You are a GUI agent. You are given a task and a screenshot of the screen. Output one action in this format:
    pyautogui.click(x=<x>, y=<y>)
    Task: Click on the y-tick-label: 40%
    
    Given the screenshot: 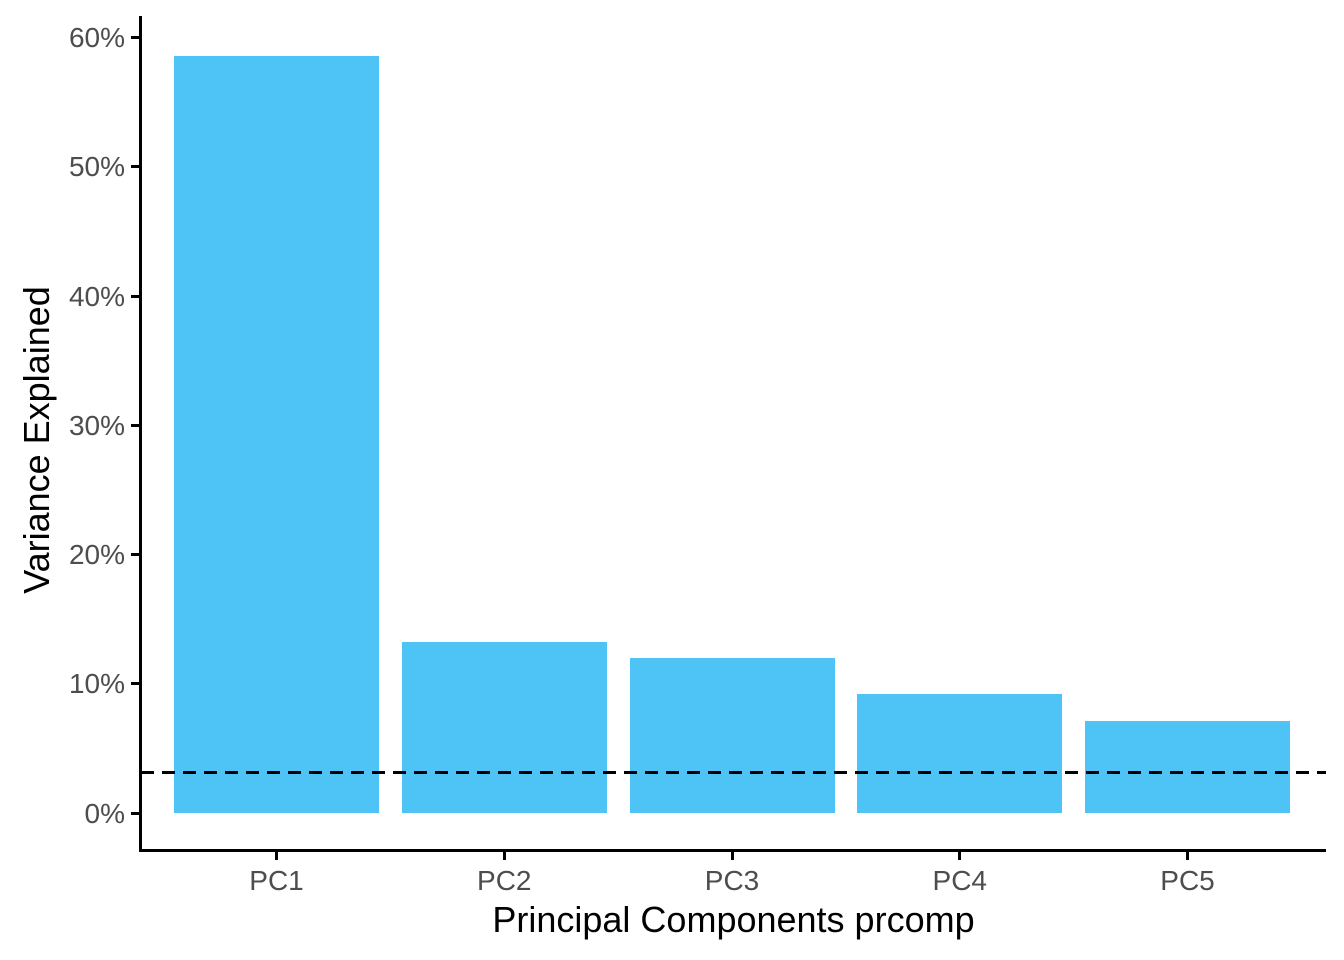 What is the action you would take?
    pyautogui.click(x=96, y=296)
    